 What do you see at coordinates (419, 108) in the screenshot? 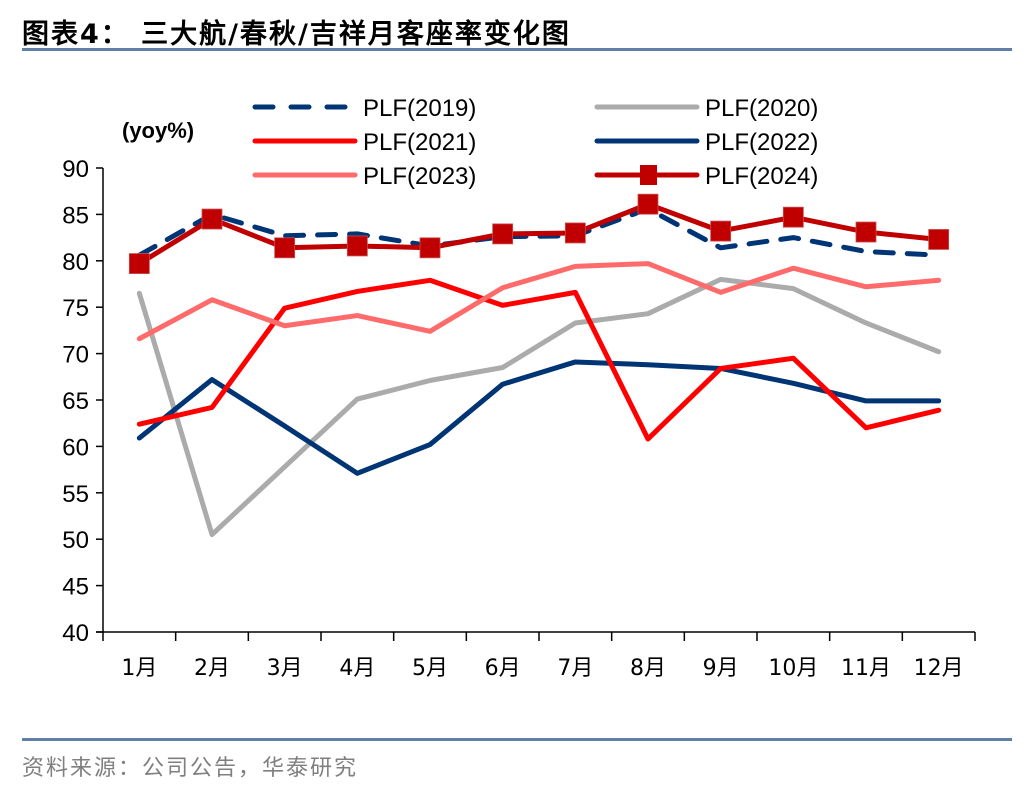
I see `legend-label: PLF(2019)` at bounding box center [419, 108].